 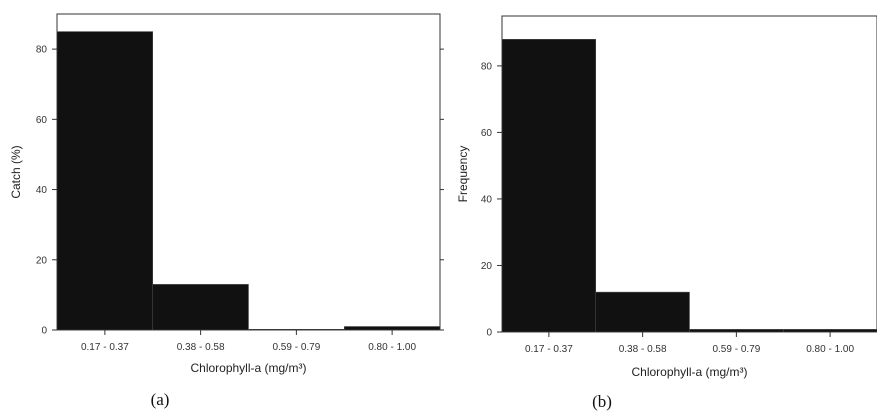 What do you see at coordinates (487, 266) in the screenshot?
I see `y-tick-label-b-1: 20` at bounding box center [487, 266].